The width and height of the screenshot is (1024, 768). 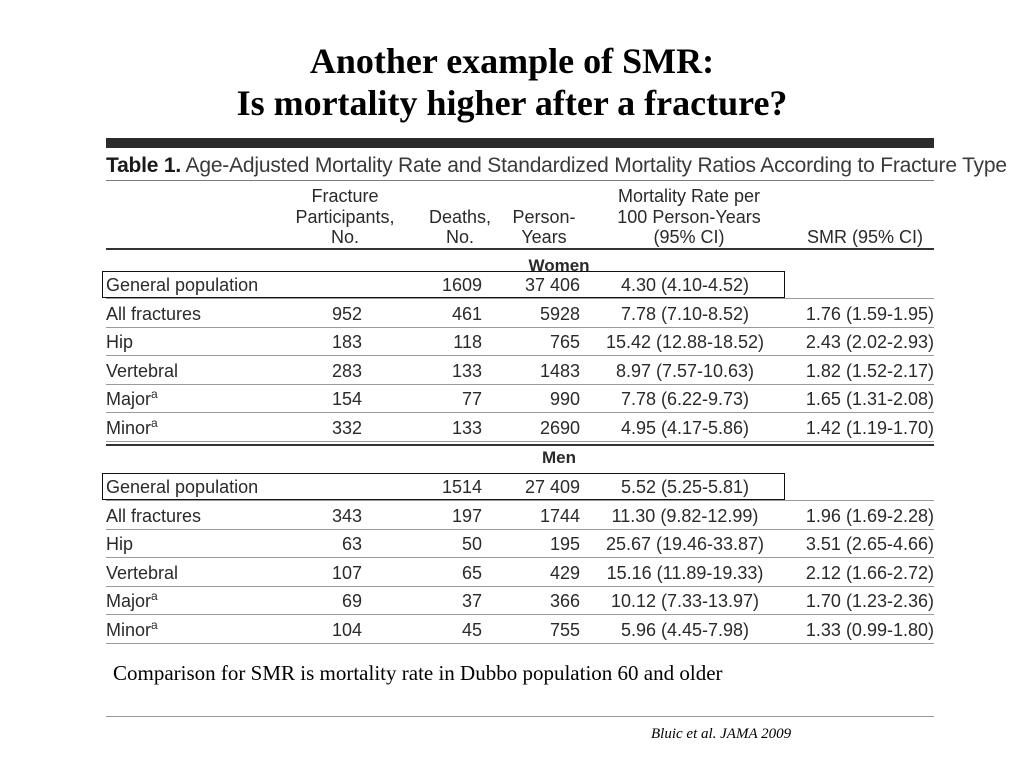 I want to click on person-years-cell-text: 27 409, so click(x=552, y=487).